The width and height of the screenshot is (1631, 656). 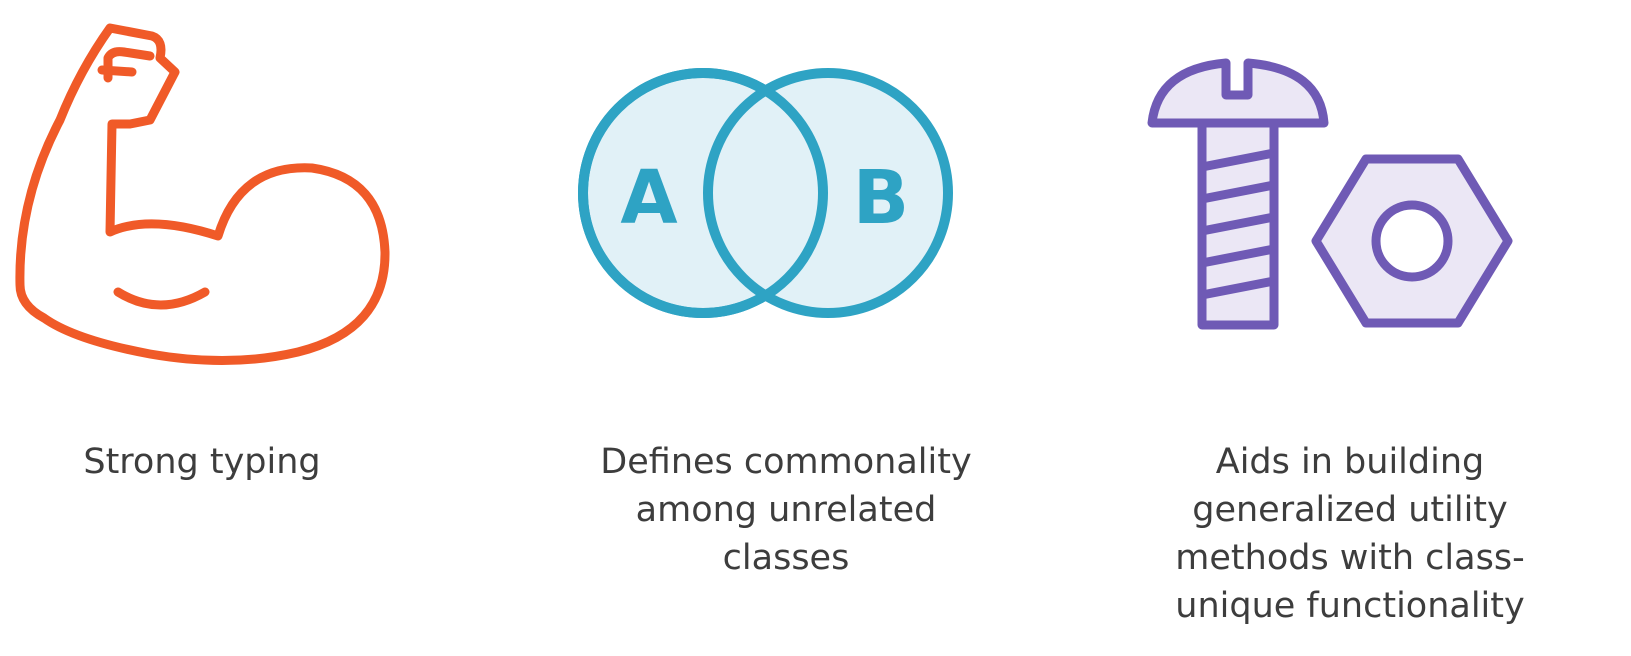 I want to click on venn-label-b: B, so click(x=881, y=198).